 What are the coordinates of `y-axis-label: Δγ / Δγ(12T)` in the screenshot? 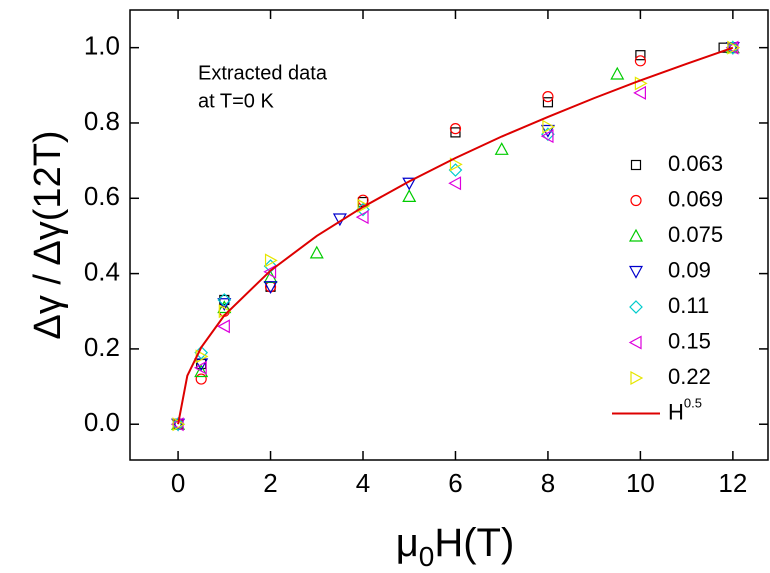 It's located at (48, 234).